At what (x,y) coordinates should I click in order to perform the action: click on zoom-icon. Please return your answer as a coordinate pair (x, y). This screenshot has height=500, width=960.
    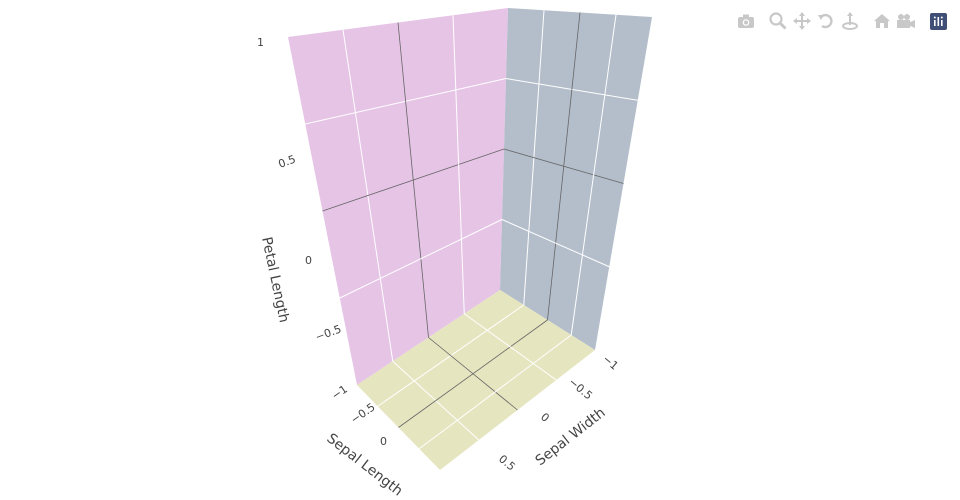
    Looking at the image, I should click on (778, 21).